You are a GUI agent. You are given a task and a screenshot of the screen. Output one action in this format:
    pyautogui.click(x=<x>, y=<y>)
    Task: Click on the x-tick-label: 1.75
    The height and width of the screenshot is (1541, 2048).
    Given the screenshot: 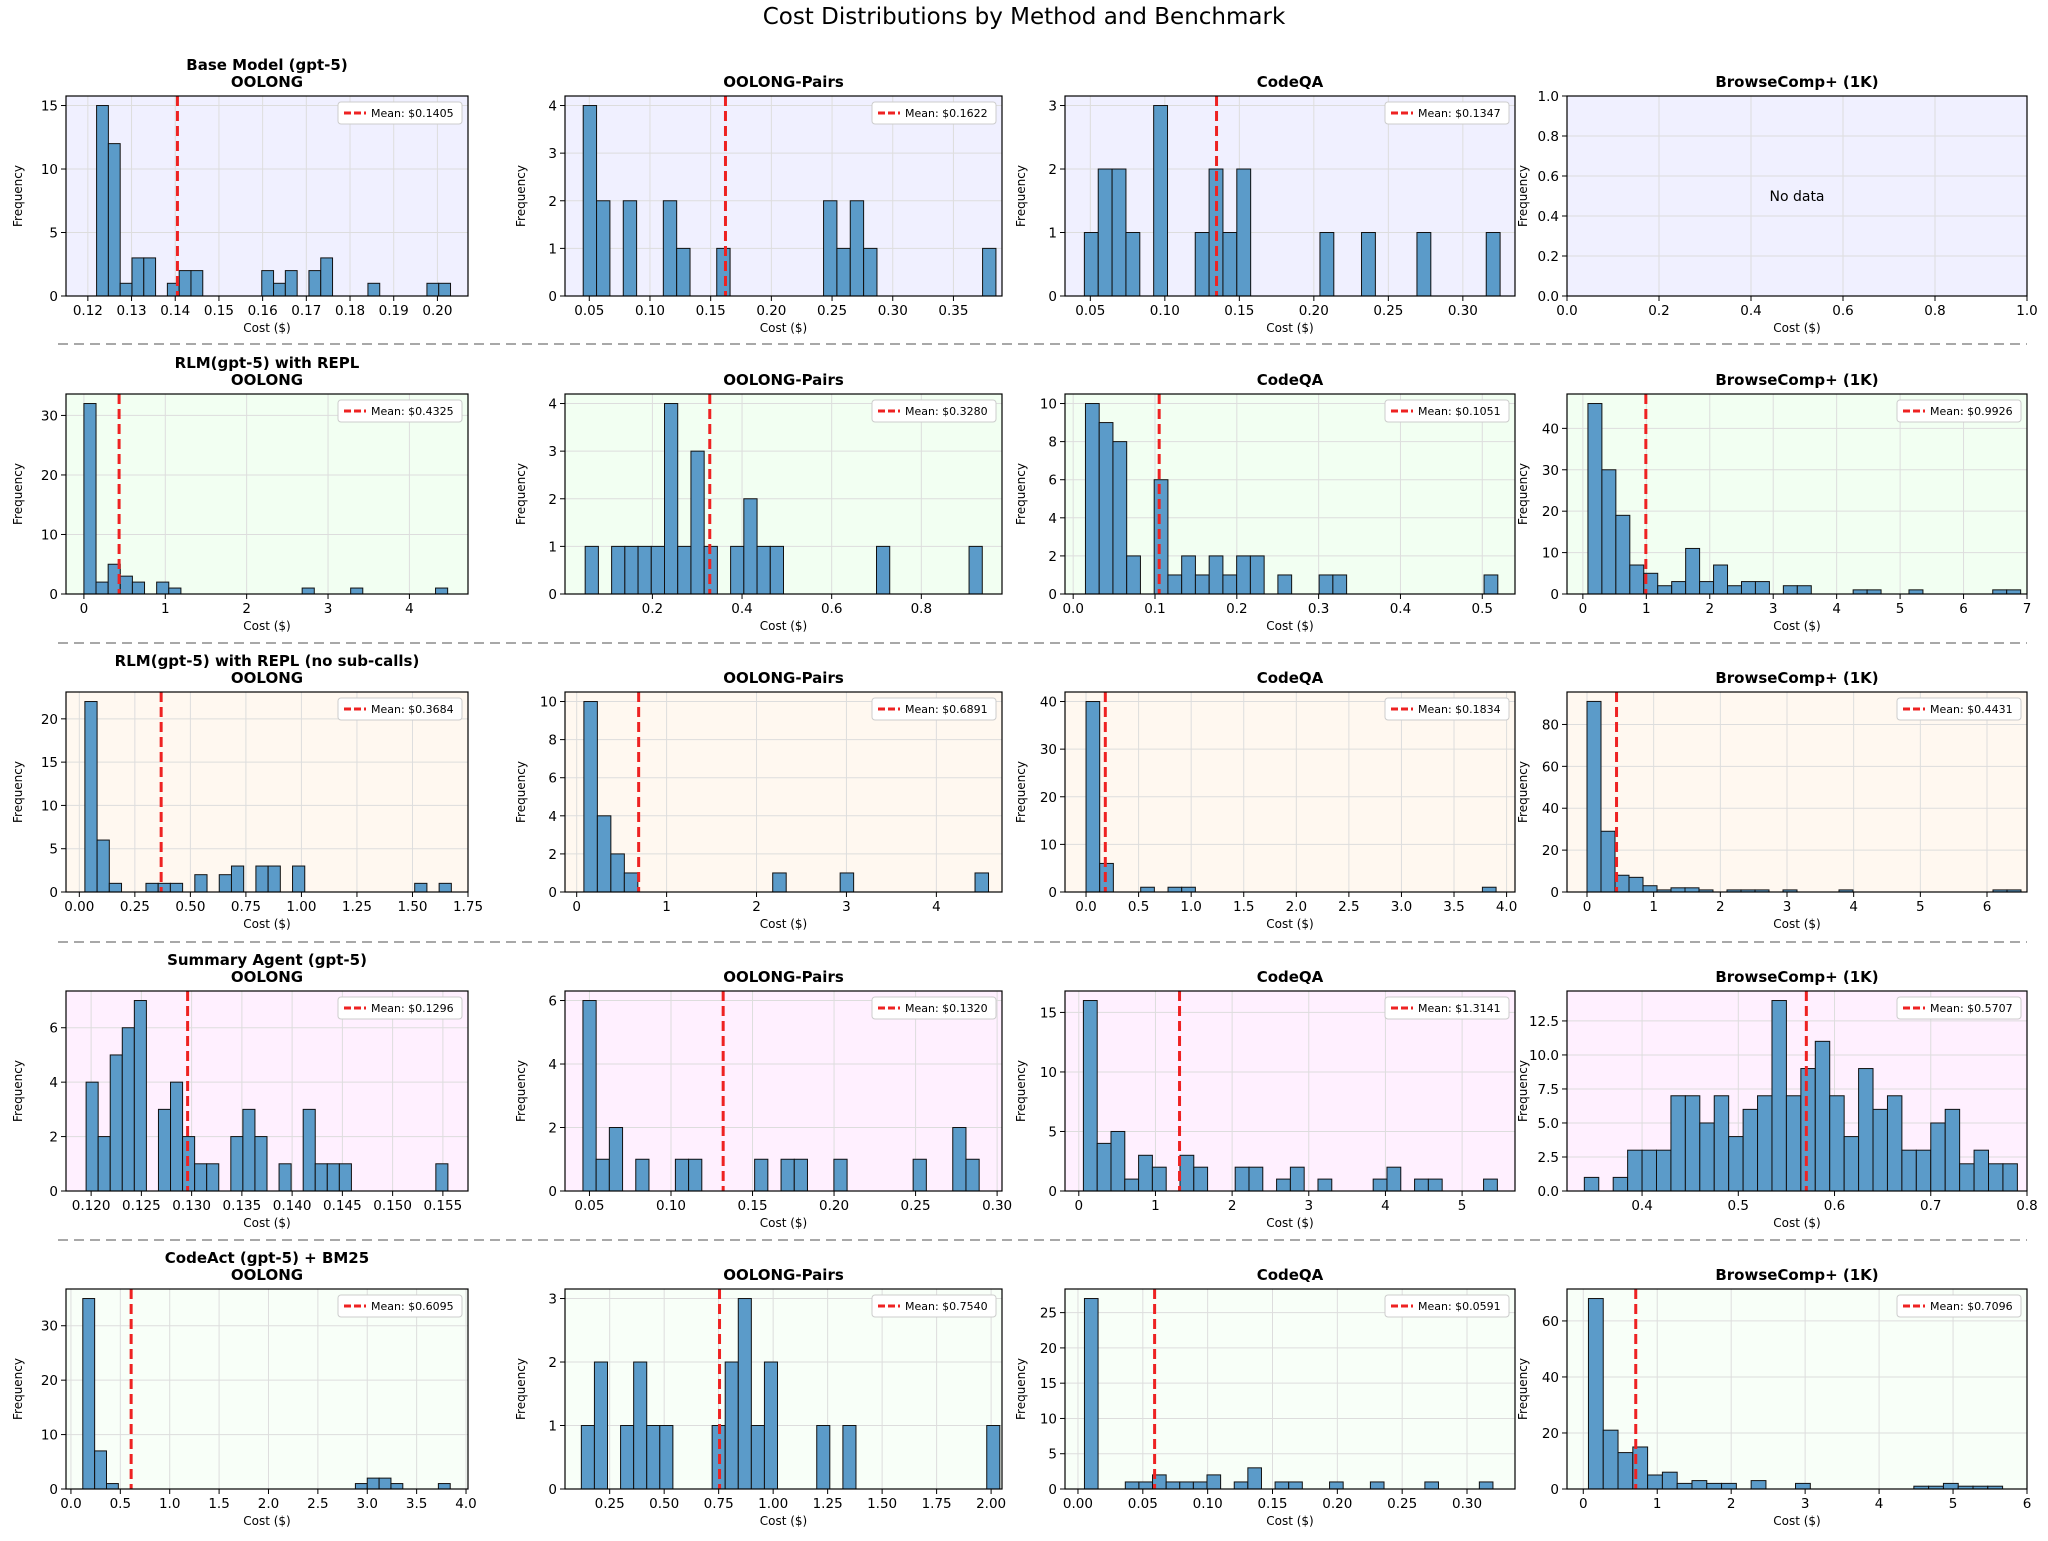 What is the action you would take?
    pyautogui.click(x=468, y=907)
    